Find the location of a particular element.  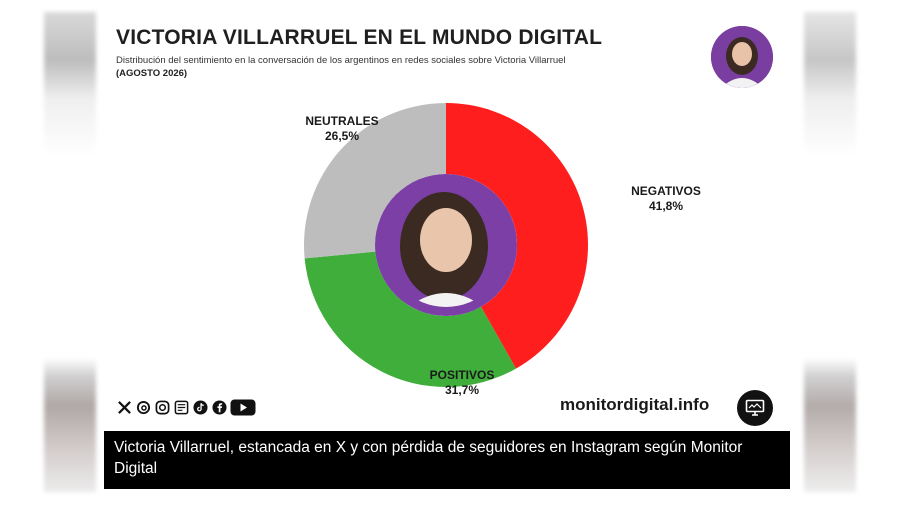

blurred-right-panel is located at coordinates (830, 252).